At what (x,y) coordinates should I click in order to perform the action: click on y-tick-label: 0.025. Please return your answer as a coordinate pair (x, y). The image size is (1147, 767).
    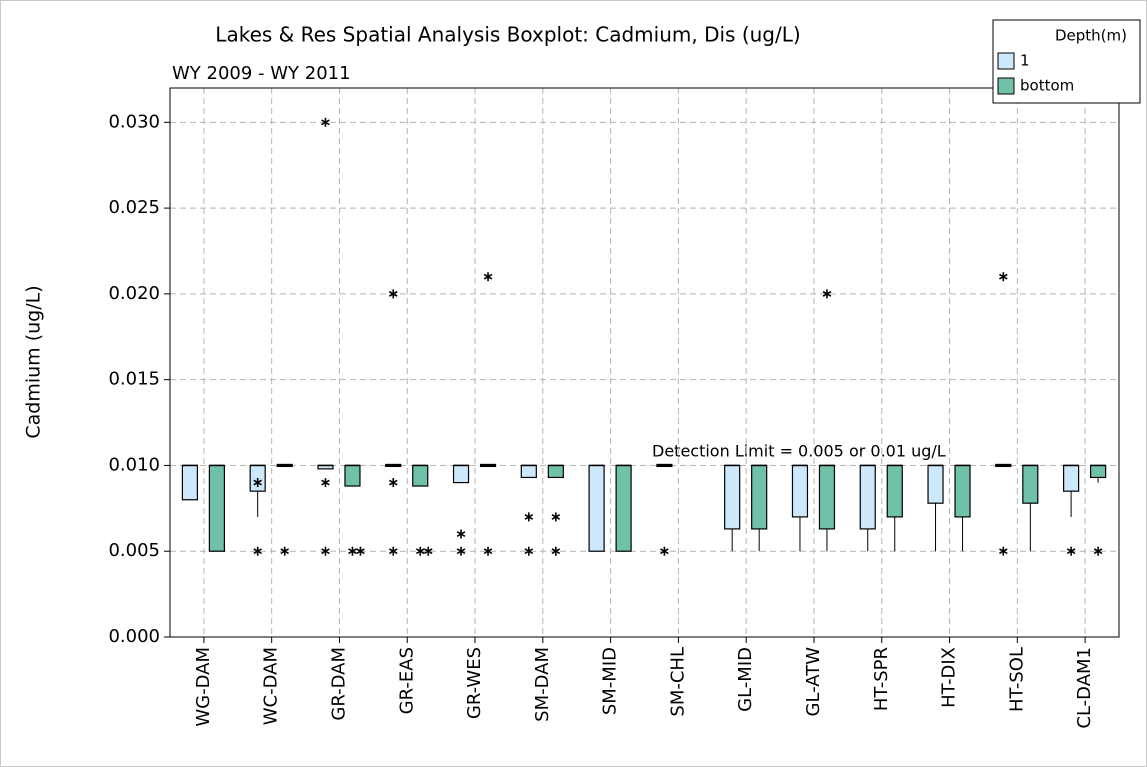
    Looking at the image, I should click on (134, 207).